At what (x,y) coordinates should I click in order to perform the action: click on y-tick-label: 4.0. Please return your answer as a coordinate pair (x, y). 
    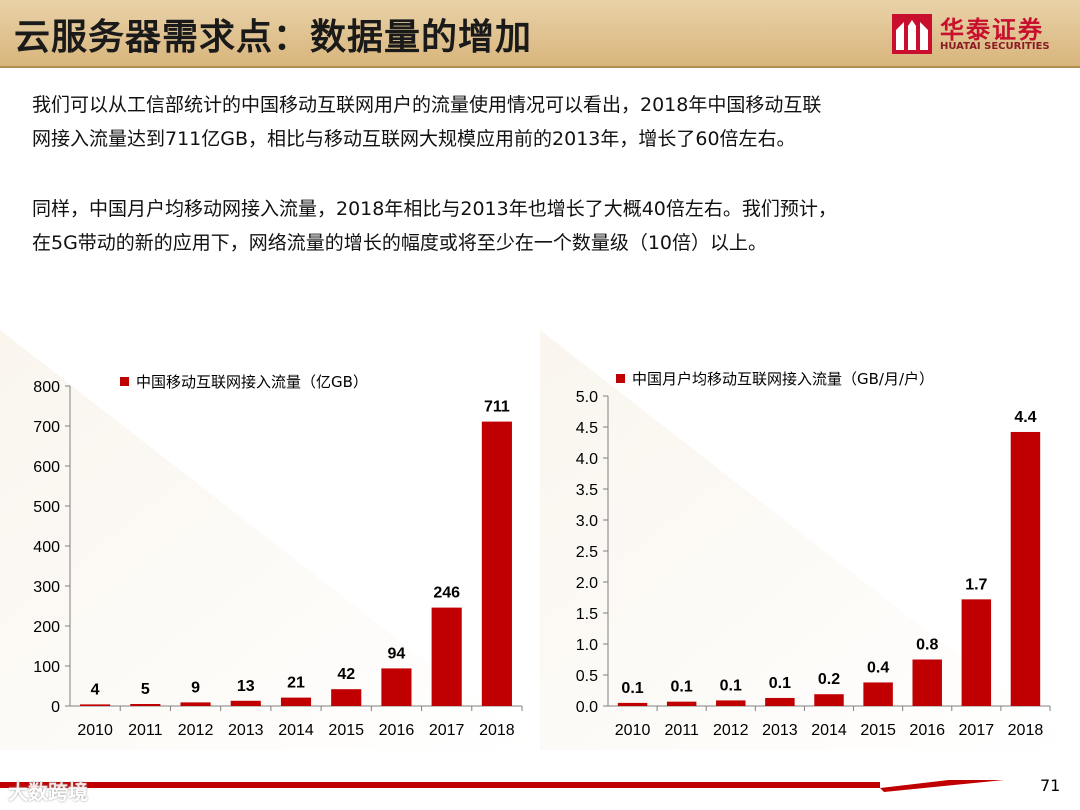
    Looking at the image, I should click on (587, 459).